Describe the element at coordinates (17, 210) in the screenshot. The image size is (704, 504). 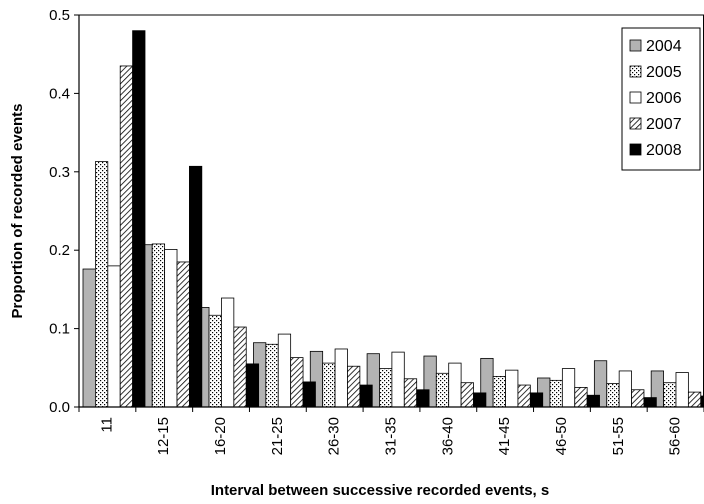
I see `y-axis-title: Proportion of recorded events` at that location.